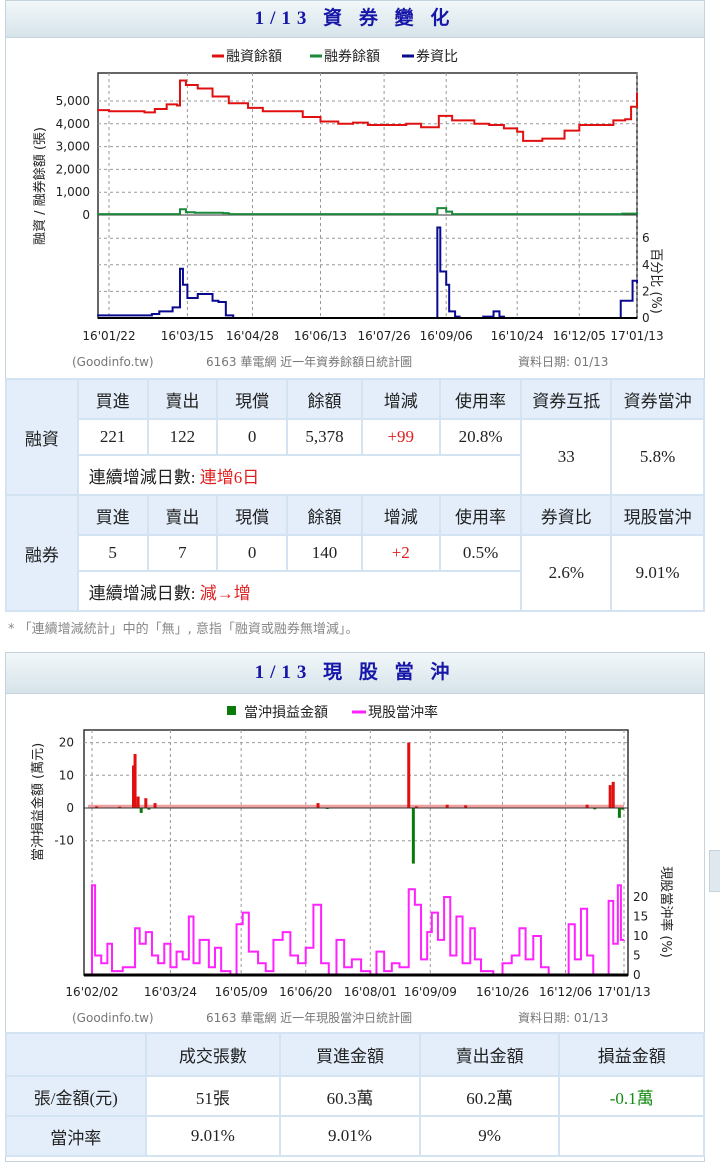  What do you see at coordinates (182, 437) in the screenshot?
I see `cell: 122` at bounding box center [182, 437].